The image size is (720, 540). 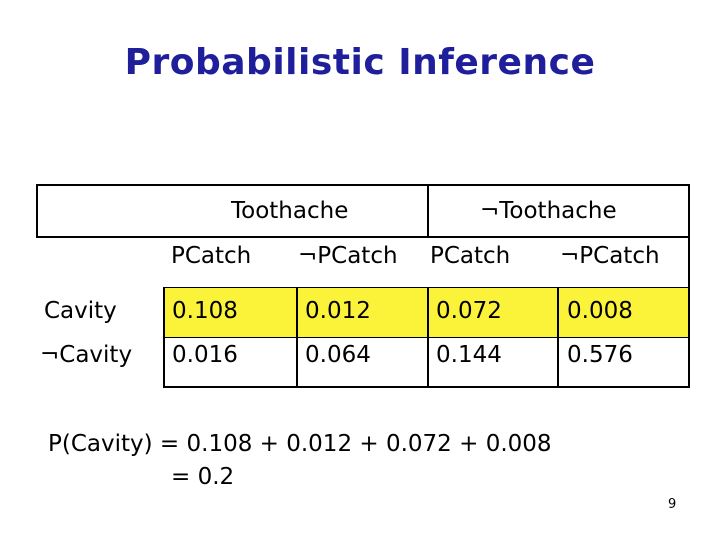 What do you see at coordinates (600, 355) in the screenshot?
I see `table-cell: 0.576` at bounding box center [600, 355].